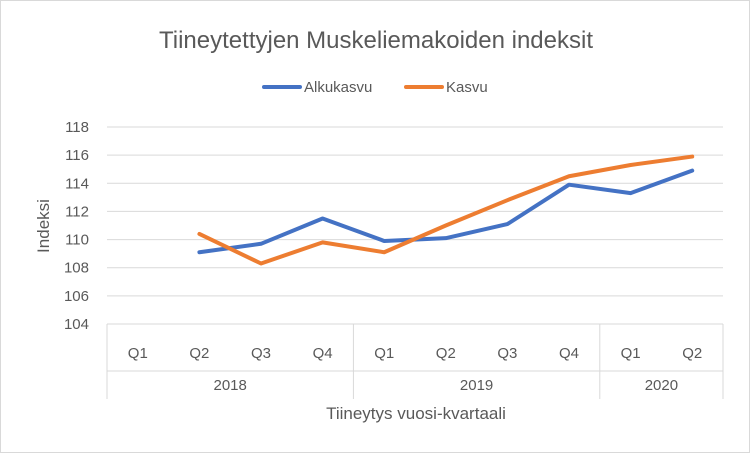  What do you see at coordinates (76, 296) in the screenshot?
I see `y-tick-label: 106` at bounding box center [76, 296].